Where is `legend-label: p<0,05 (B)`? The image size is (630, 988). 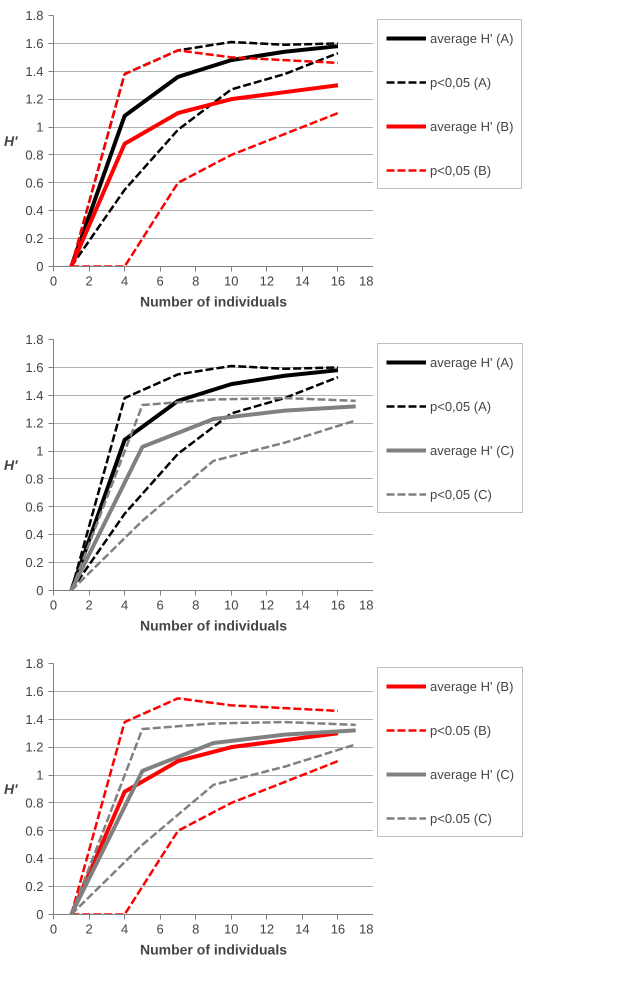
legend-label: p<0,05 (B) is located at coordinates (461, 170).